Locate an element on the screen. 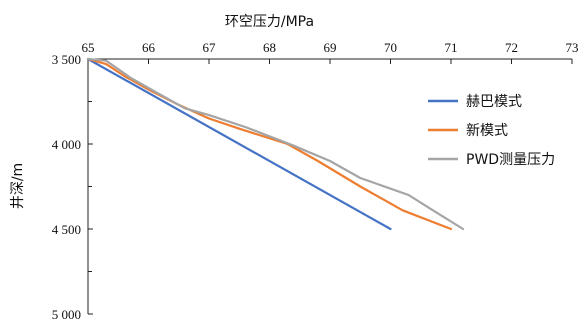 This screenshot has height=320, width=585. x-tick-label: 65 is located at coordinates (88, 47).